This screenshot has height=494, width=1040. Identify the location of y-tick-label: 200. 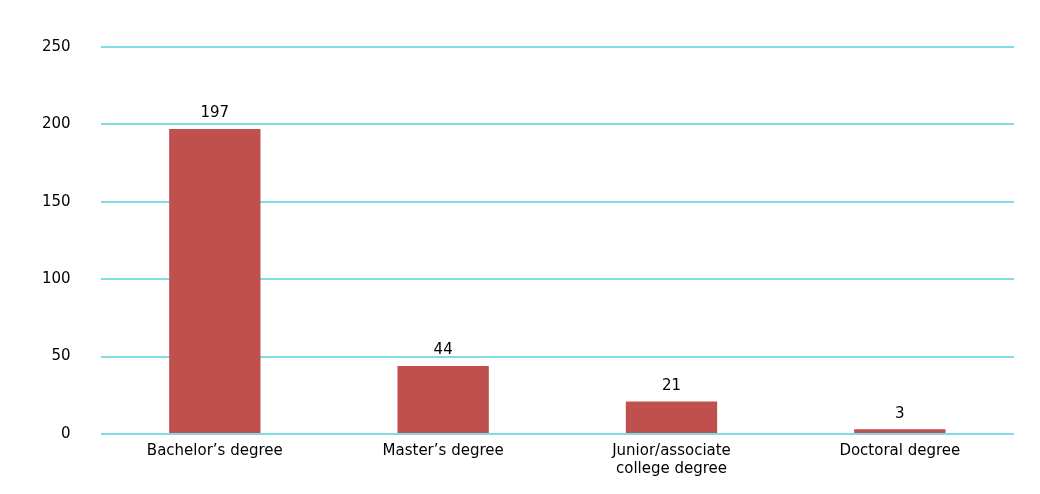
(56, 123).